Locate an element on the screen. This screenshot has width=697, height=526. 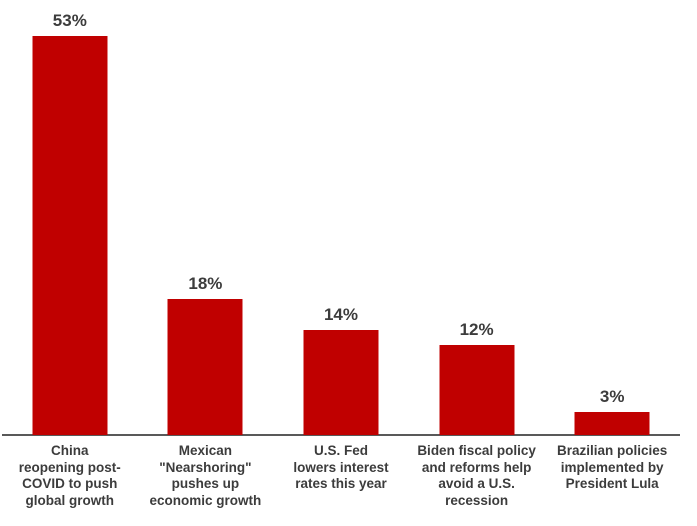
category-label-line: global growth is located at coordinates (70, 500).